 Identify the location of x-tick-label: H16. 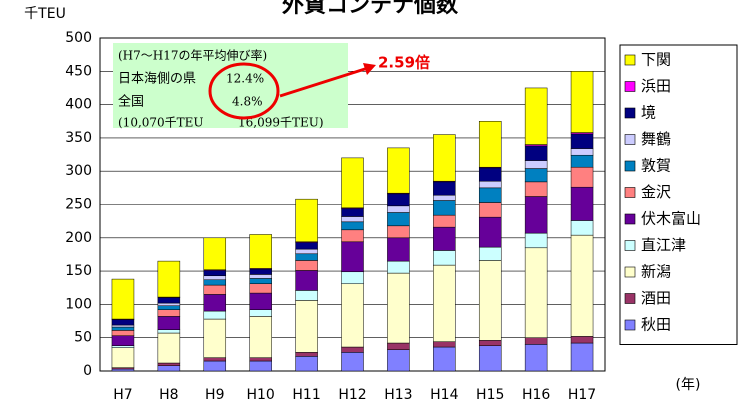
(536, 395).